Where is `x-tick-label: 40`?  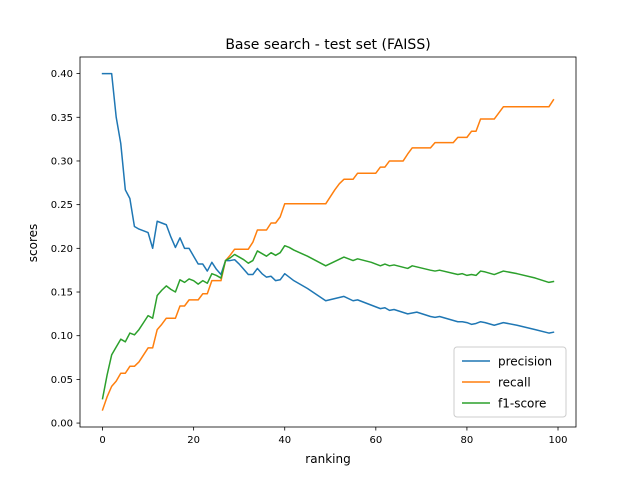
x-tick-label: 40 is located at coordinates (284, 440).